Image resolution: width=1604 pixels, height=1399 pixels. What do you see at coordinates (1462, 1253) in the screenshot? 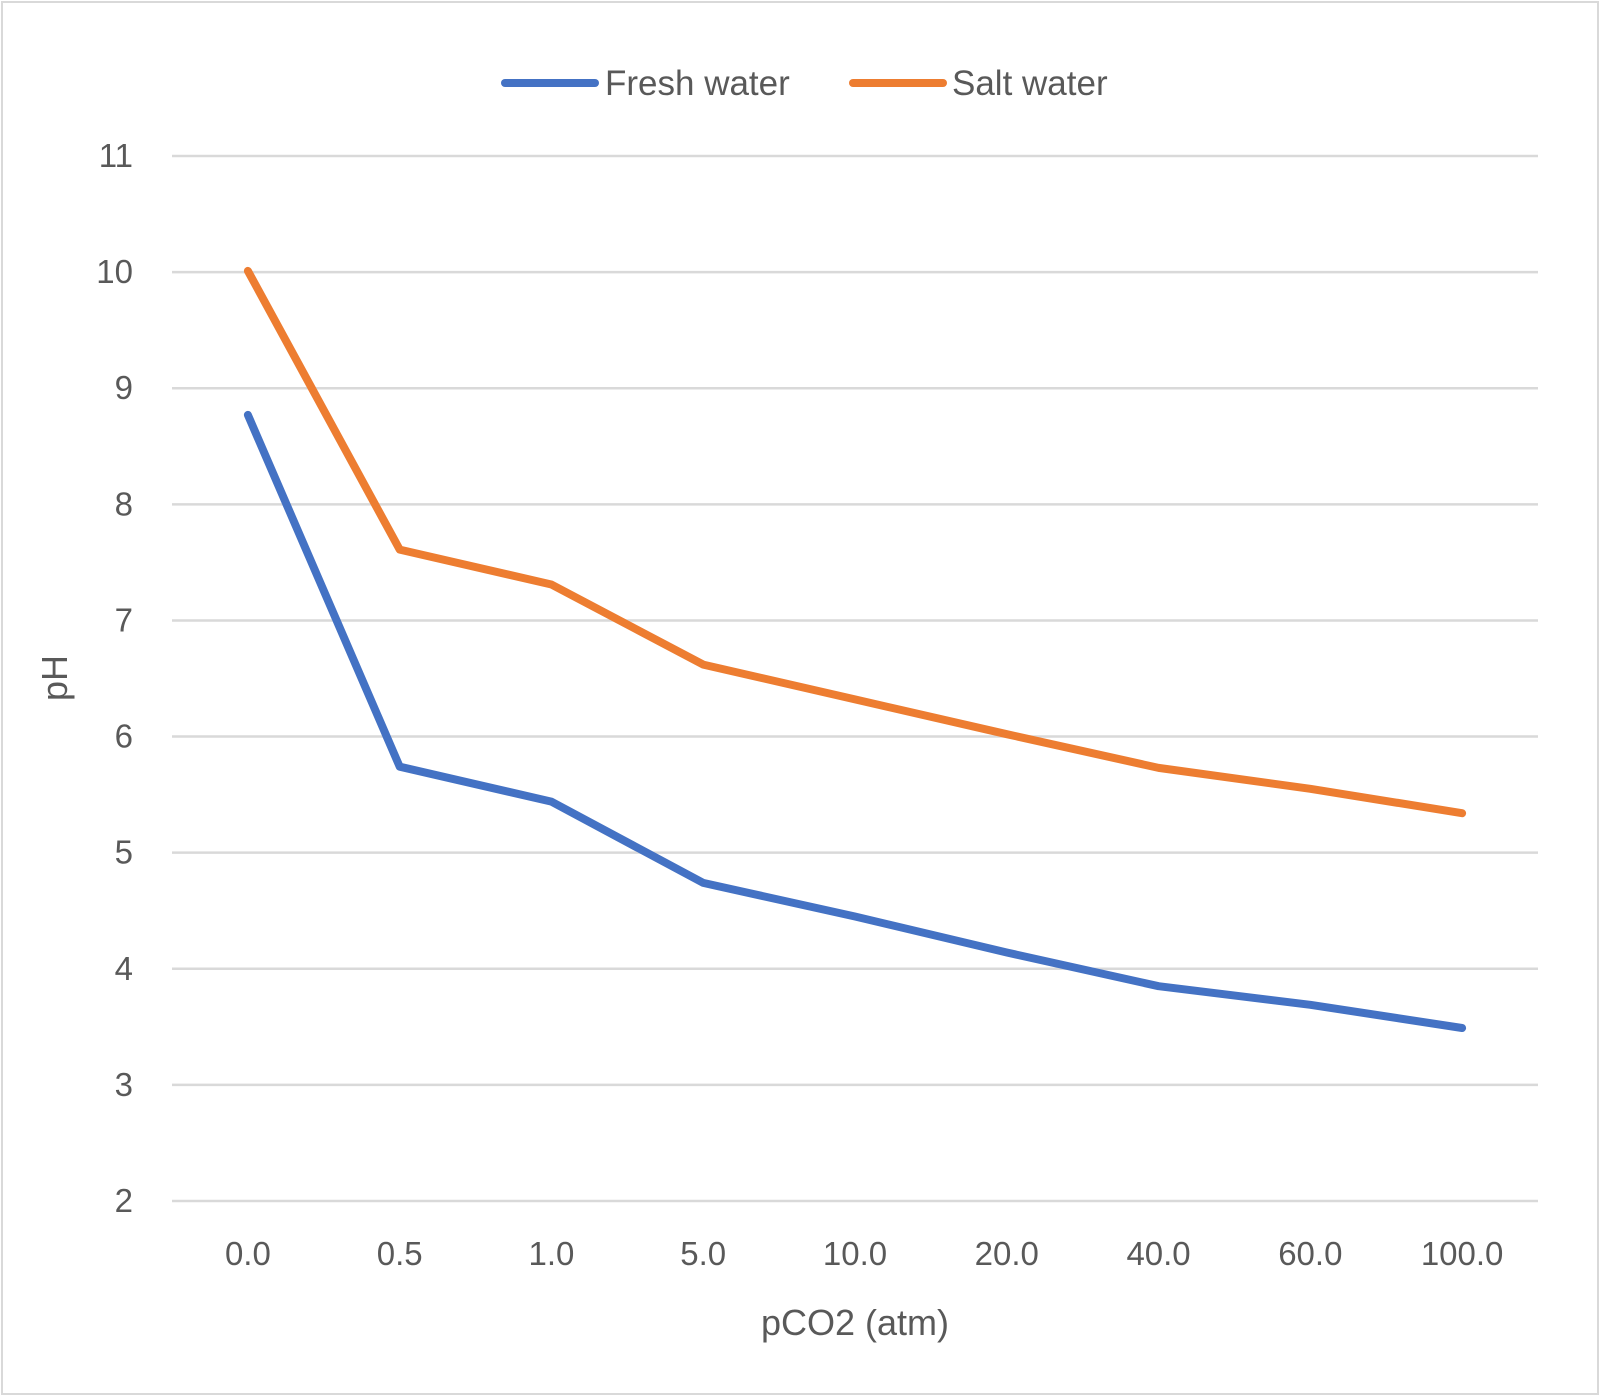
I see `x-tick-label: 100.0` at bounding box center [1462, 1253].